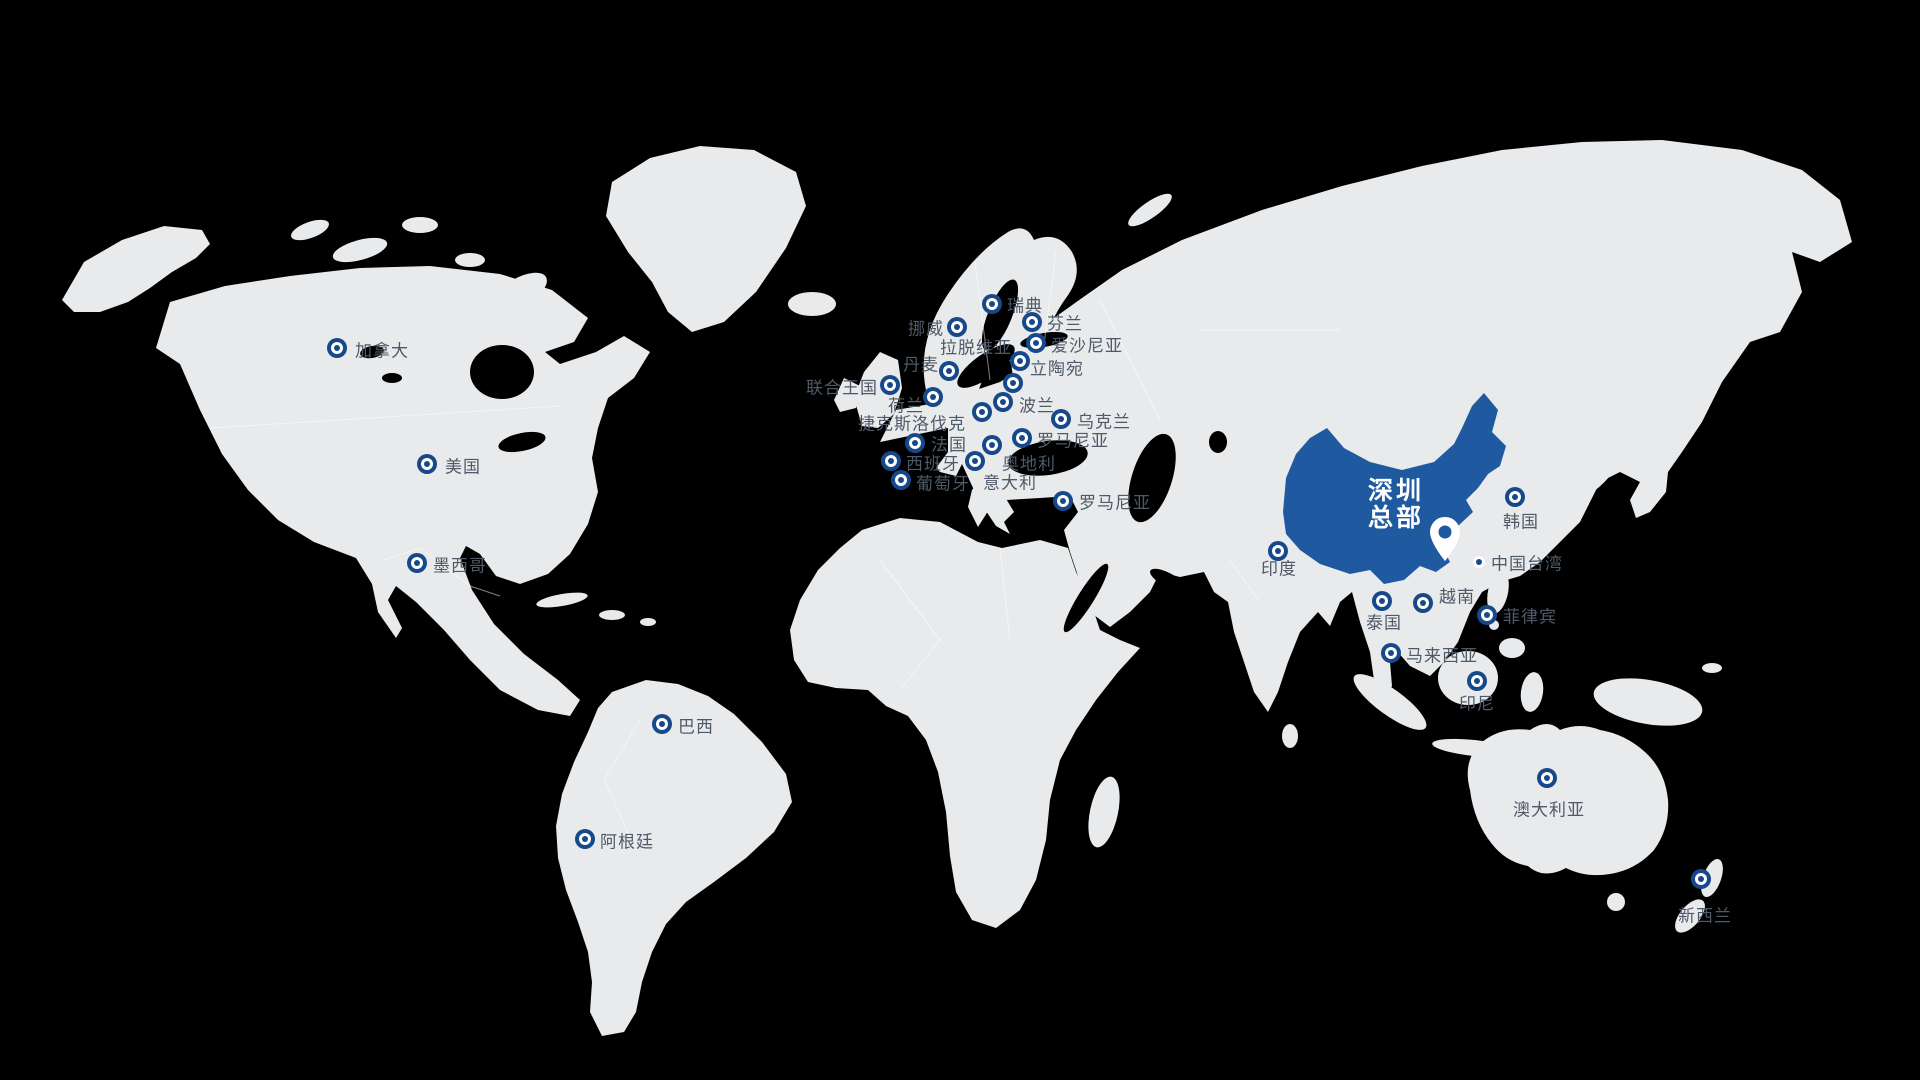 This screenshot has height=1080, width=1920. Describe the element at coordinates (585, 839) in the screenshot. I see `location-marker-argentina` at that location.